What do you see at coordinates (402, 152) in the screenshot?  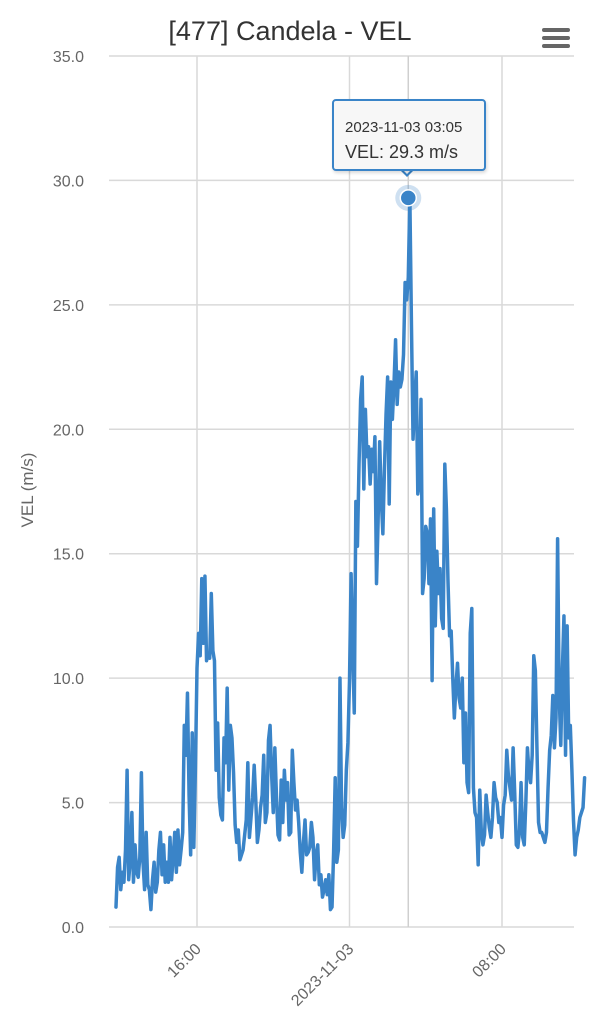 I see `tooltip-value: VEL: 29.3 m/s` at bounding box center [402, 152].